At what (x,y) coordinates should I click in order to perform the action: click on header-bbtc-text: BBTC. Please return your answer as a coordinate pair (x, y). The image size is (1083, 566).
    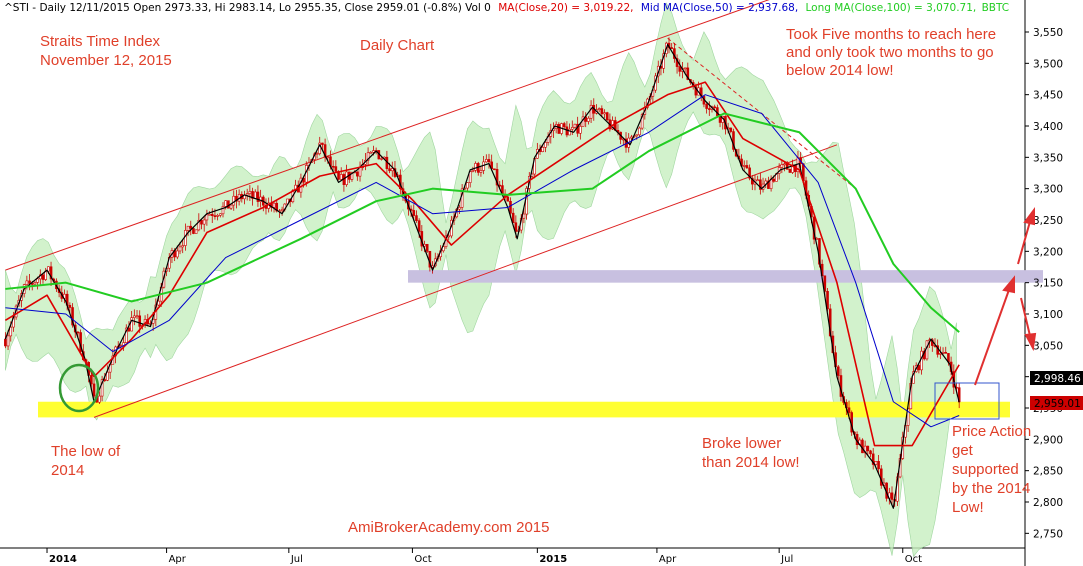
    Looking at the image, I should click on (996, 8).